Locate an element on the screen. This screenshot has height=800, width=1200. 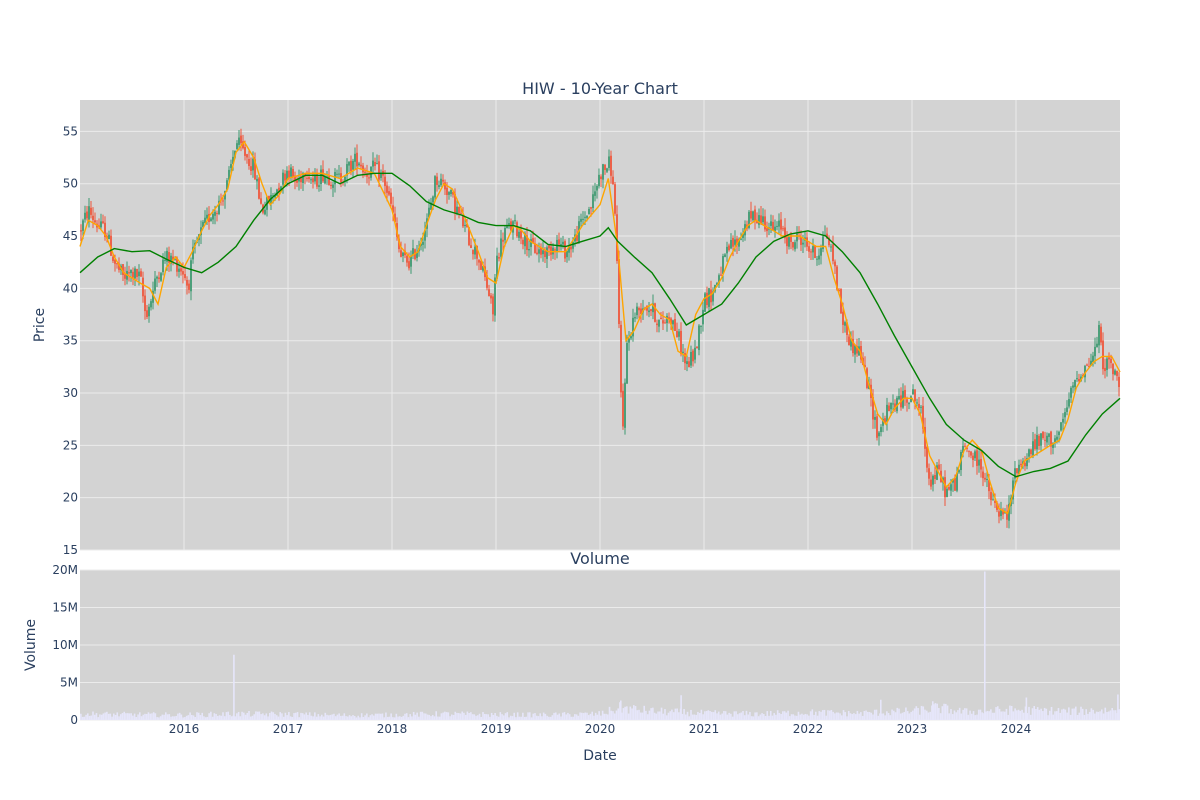
price-tick-label: 25 is located at coordinates (70, 445).